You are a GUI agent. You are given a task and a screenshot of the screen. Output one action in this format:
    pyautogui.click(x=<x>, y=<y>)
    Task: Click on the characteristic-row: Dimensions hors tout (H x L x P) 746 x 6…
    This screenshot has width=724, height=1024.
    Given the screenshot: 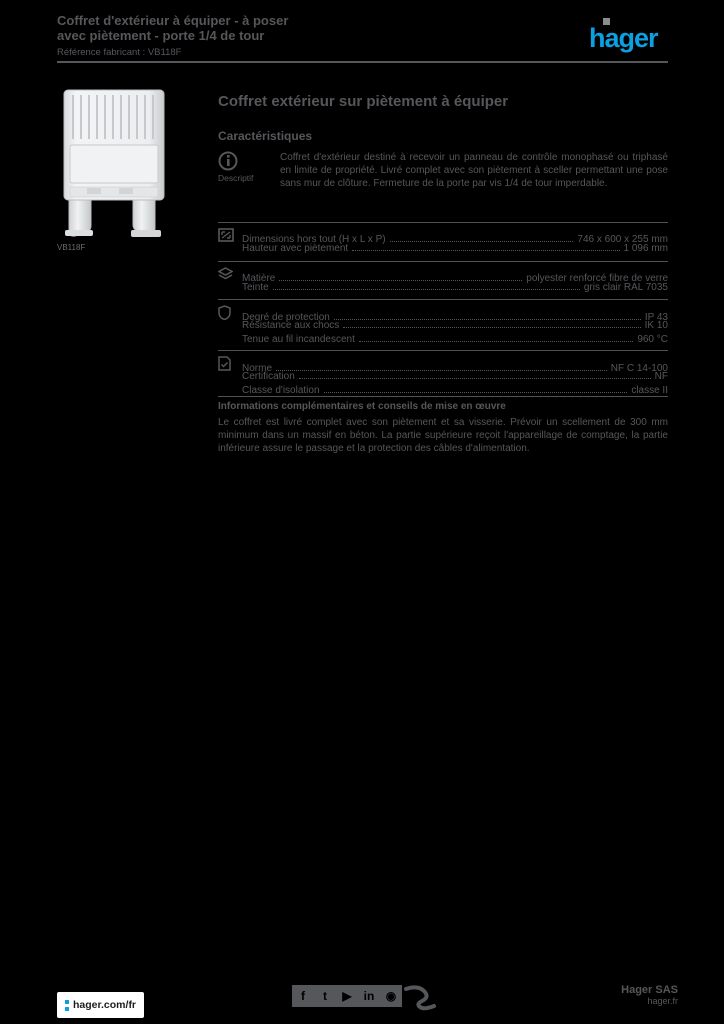 What is the action you would take?
    pyautogui.click(x=443, y=236)
    